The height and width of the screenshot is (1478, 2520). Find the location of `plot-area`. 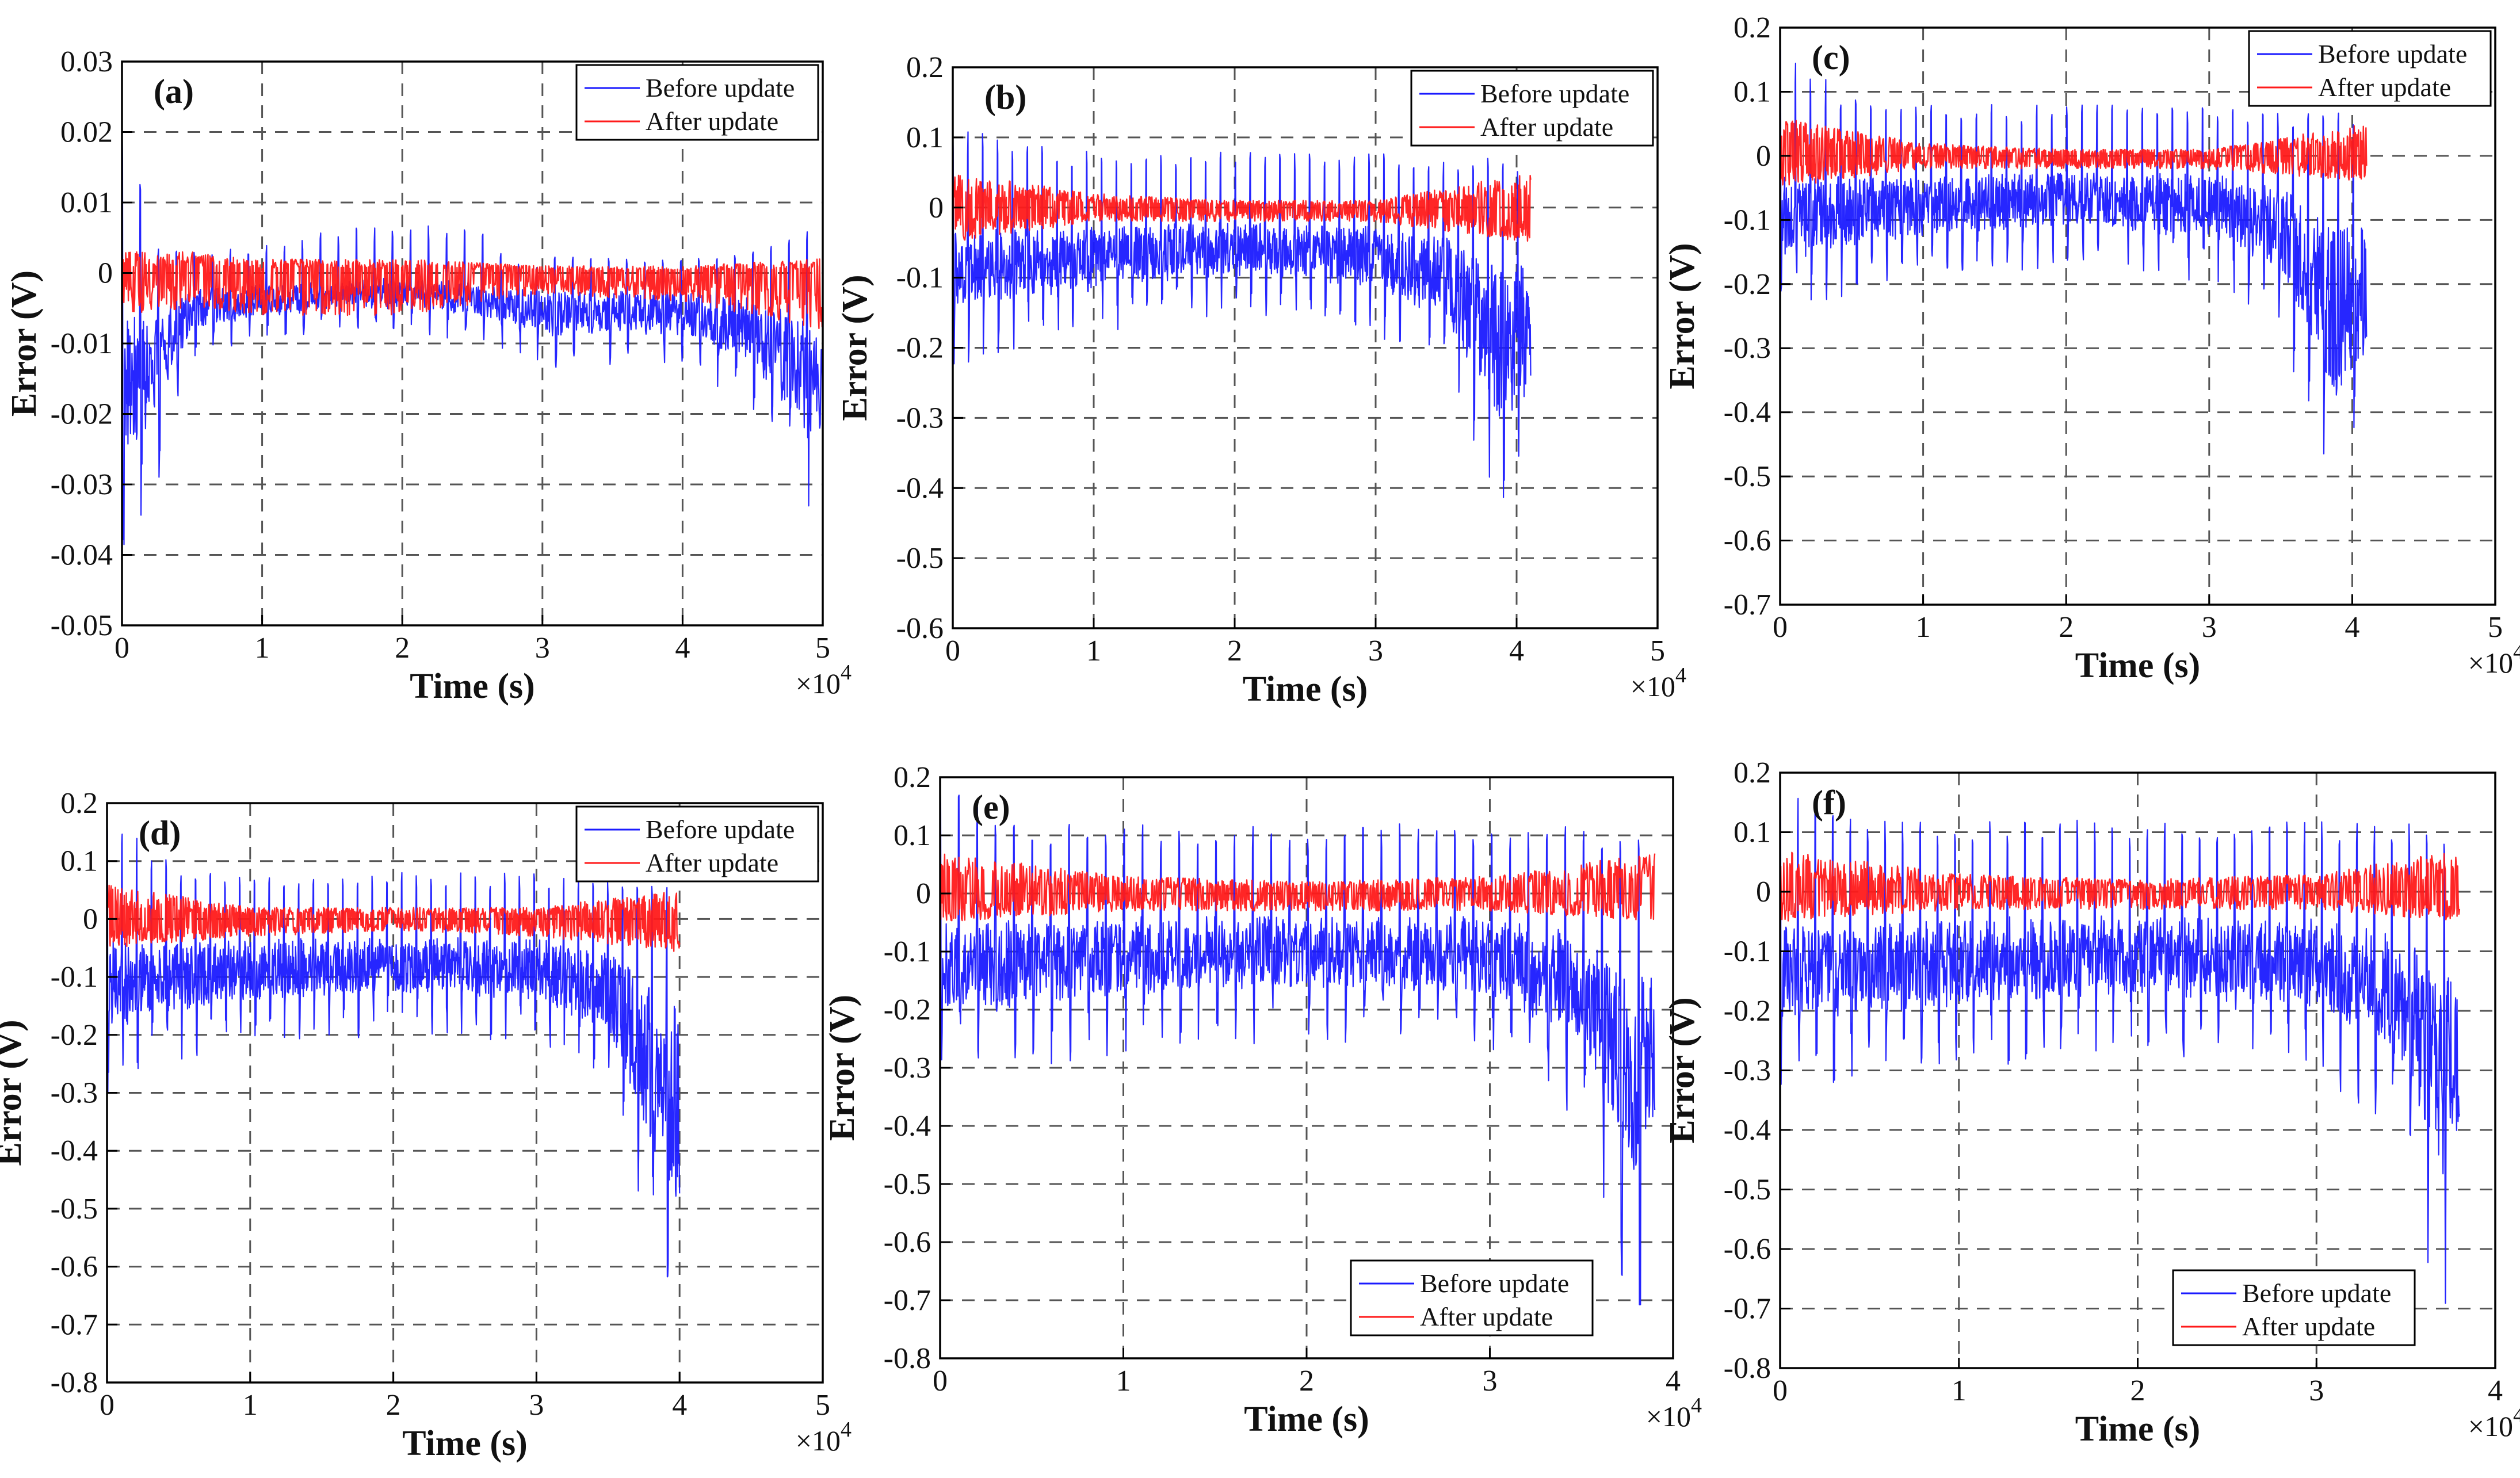

plot-area is located at coordinates (2137, 316).